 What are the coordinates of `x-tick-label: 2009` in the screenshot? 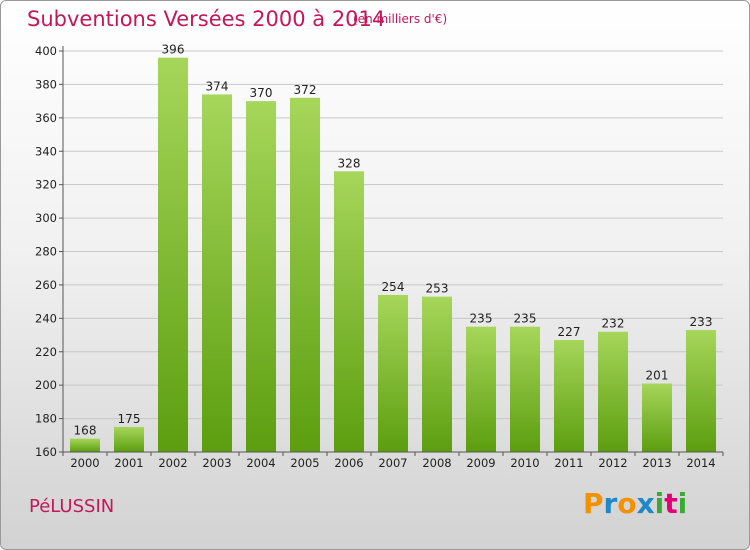 It's located at (480, 463).